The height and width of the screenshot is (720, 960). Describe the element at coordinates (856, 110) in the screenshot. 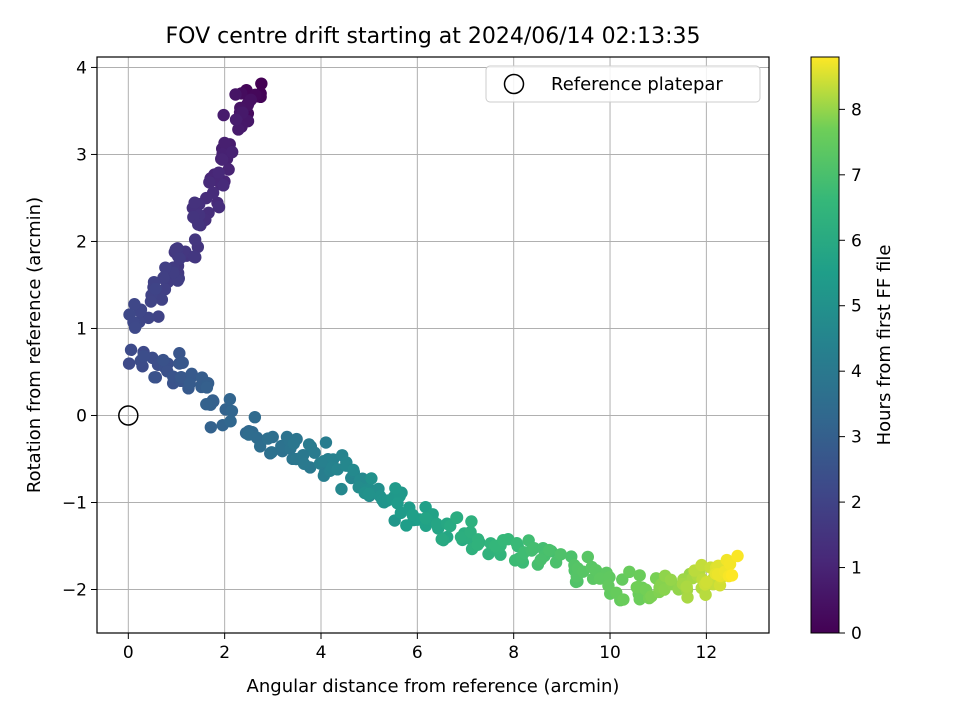

I see `colorbar-tick-label: 8` at that location.